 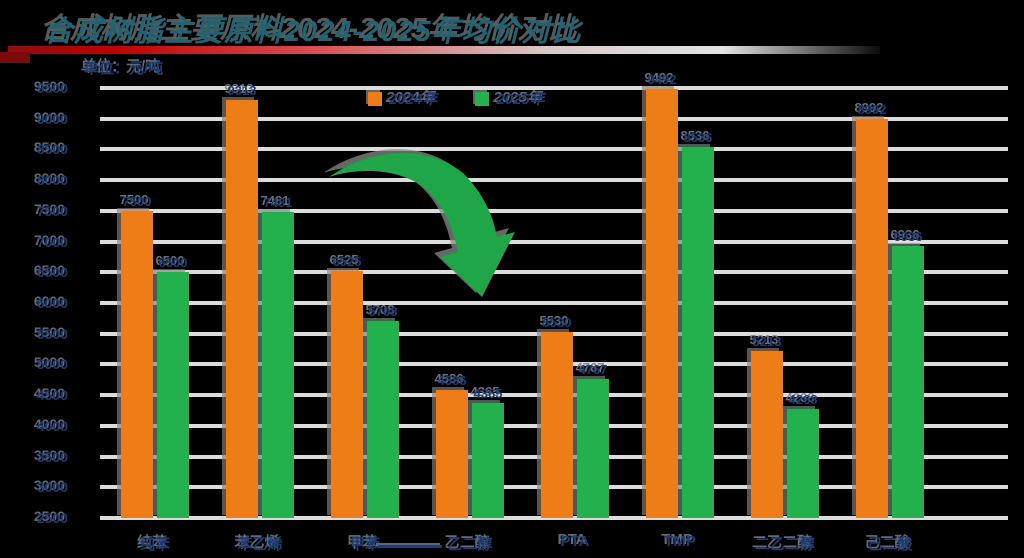 I want to click on down-trend-arrow-icon, so click(x=420, y=223).